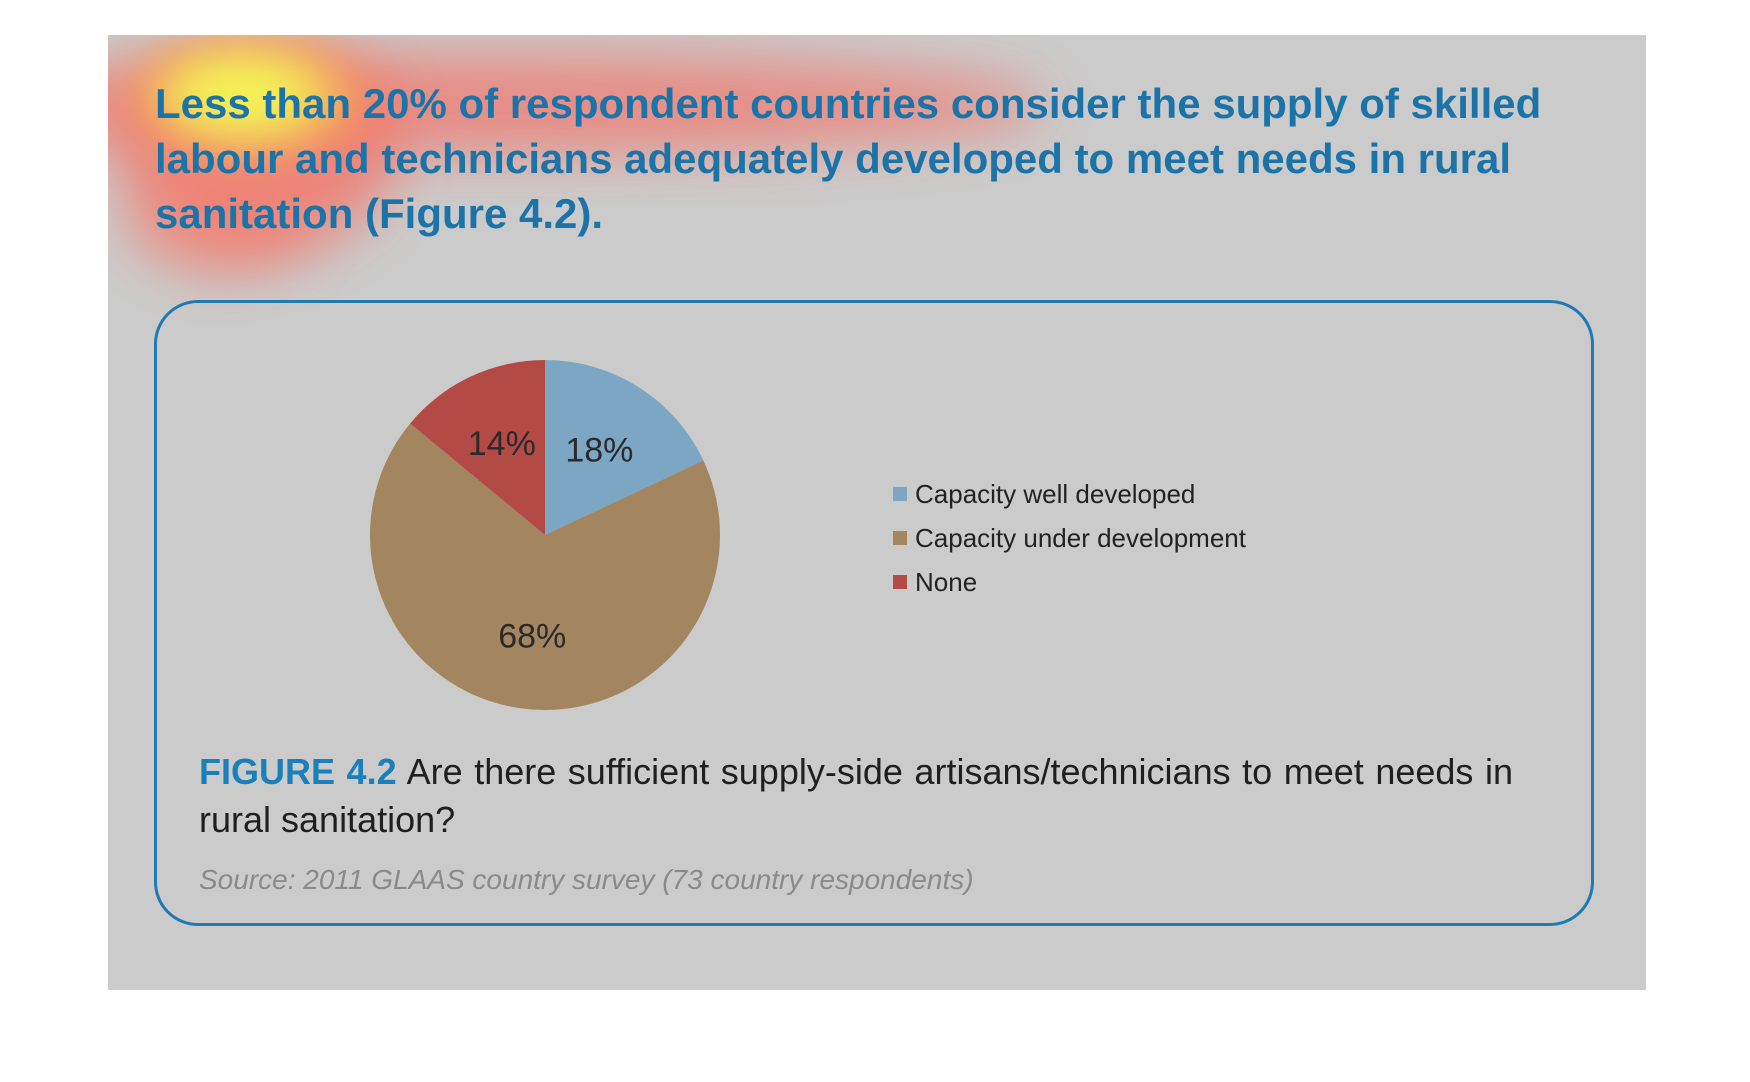  Describe the element at coordinates (532, 637) in the screenshot. I see `pie-label-capacity-under-development: 68%` at that location.